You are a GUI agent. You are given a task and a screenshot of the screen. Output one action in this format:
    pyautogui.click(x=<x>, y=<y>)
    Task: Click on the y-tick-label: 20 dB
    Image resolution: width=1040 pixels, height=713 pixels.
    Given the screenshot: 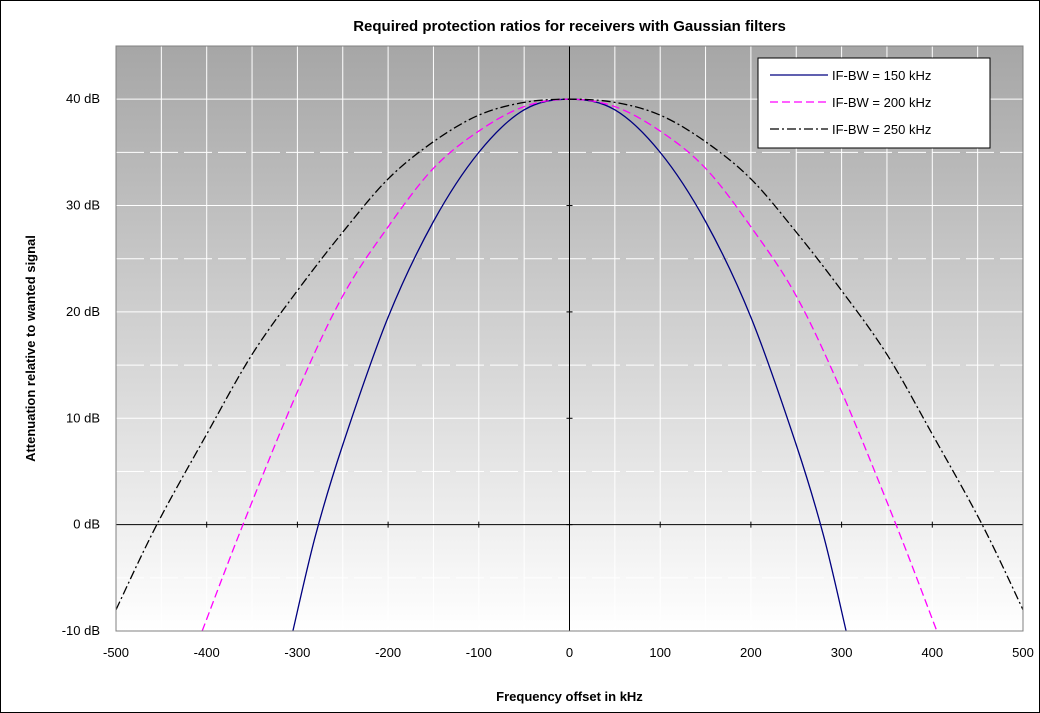 What is the action you would take?
    pyautogui.click(x=83, y=311)
    